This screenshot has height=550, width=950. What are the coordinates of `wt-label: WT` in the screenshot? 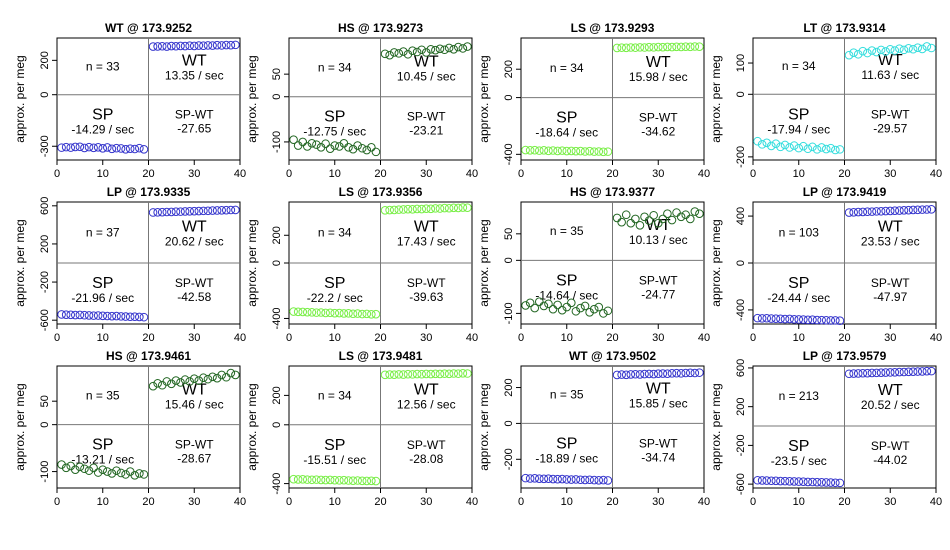 It's located at (194, 389).